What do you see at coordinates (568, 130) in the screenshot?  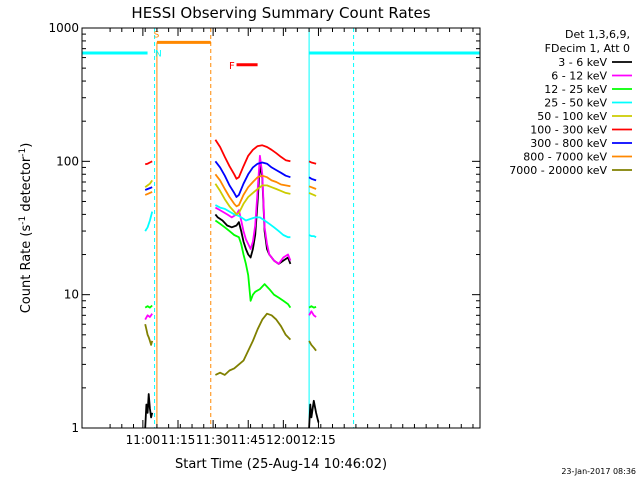 I see `legend-entry-label-5: 100 - 300 keV` at bounding box center [568, 130].